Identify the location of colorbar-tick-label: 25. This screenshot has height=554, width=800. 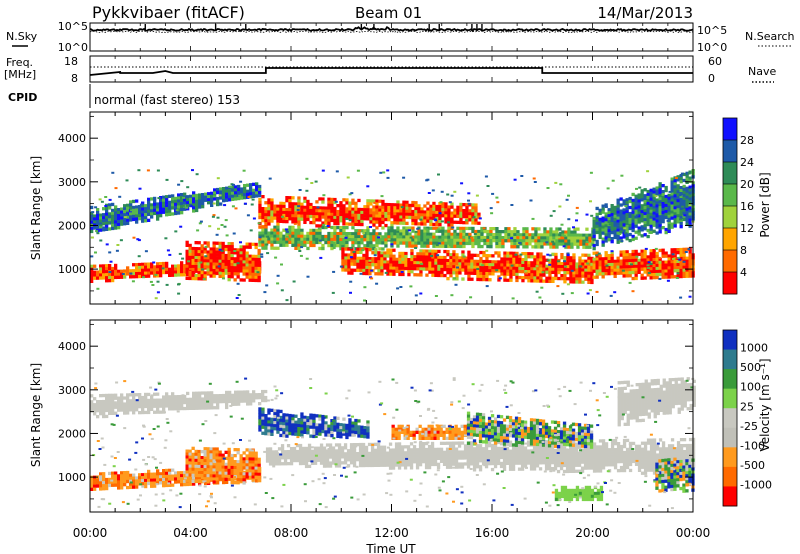
(747, 406).